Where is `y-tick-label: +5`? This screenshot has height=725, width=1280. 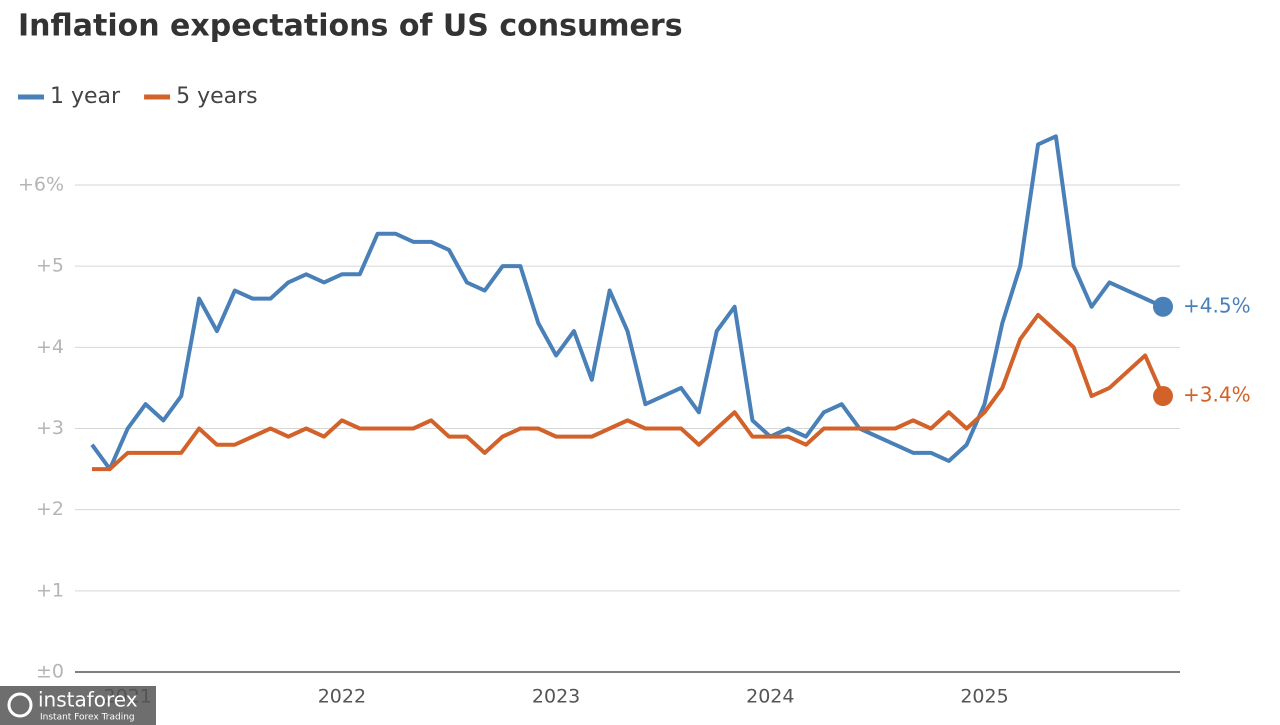
y-tick-label: +5 is located at coordinates (50, 266).